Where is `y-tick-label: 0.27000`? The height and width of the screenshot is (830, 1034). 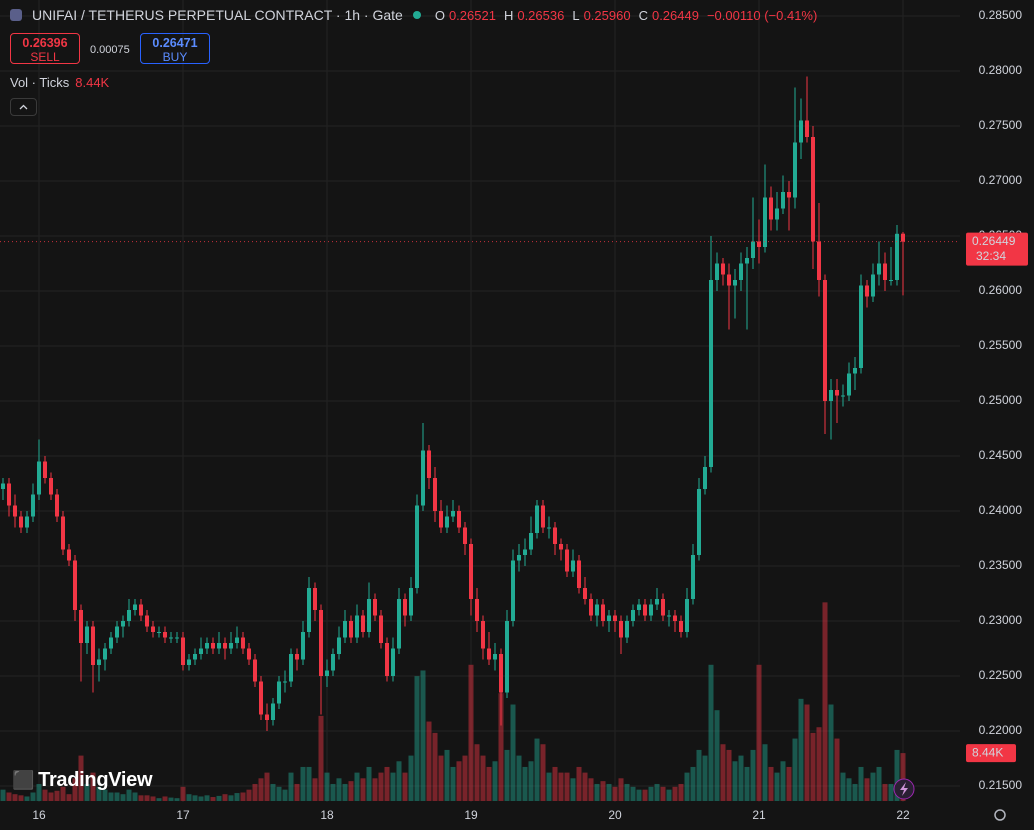
y-tick-label: 0.27000 is located at coordinates (1001, 180).